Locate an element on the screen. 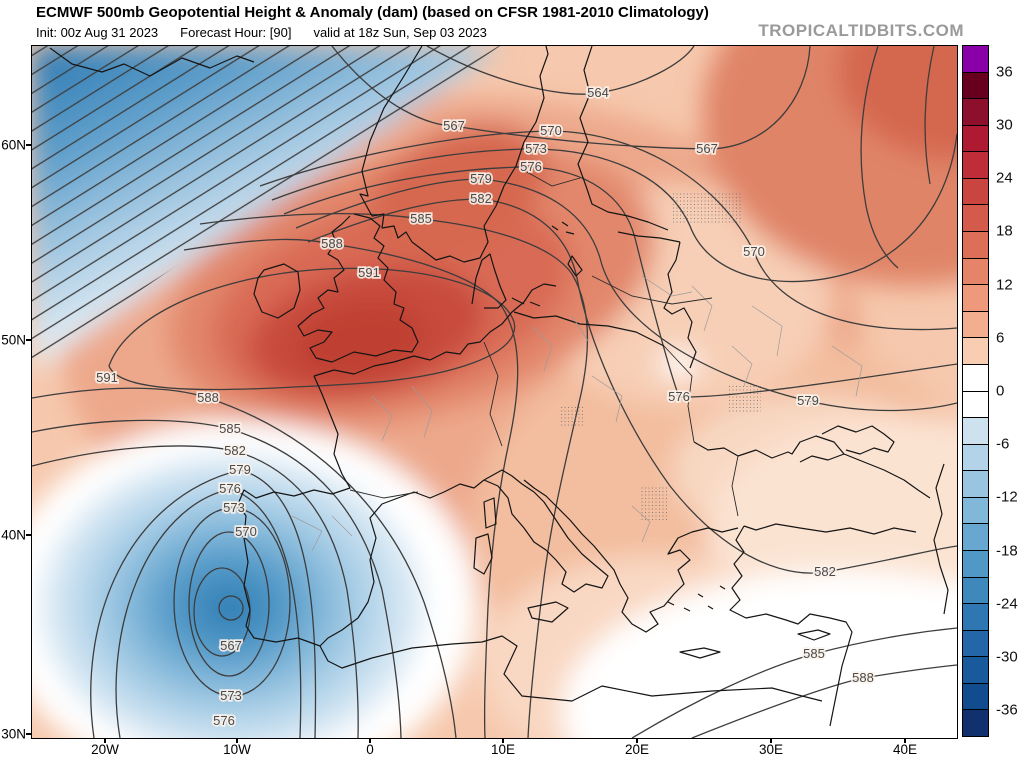  site-watermark: TROPICALTIDBITS.COM is located at coordinates (861, 30).